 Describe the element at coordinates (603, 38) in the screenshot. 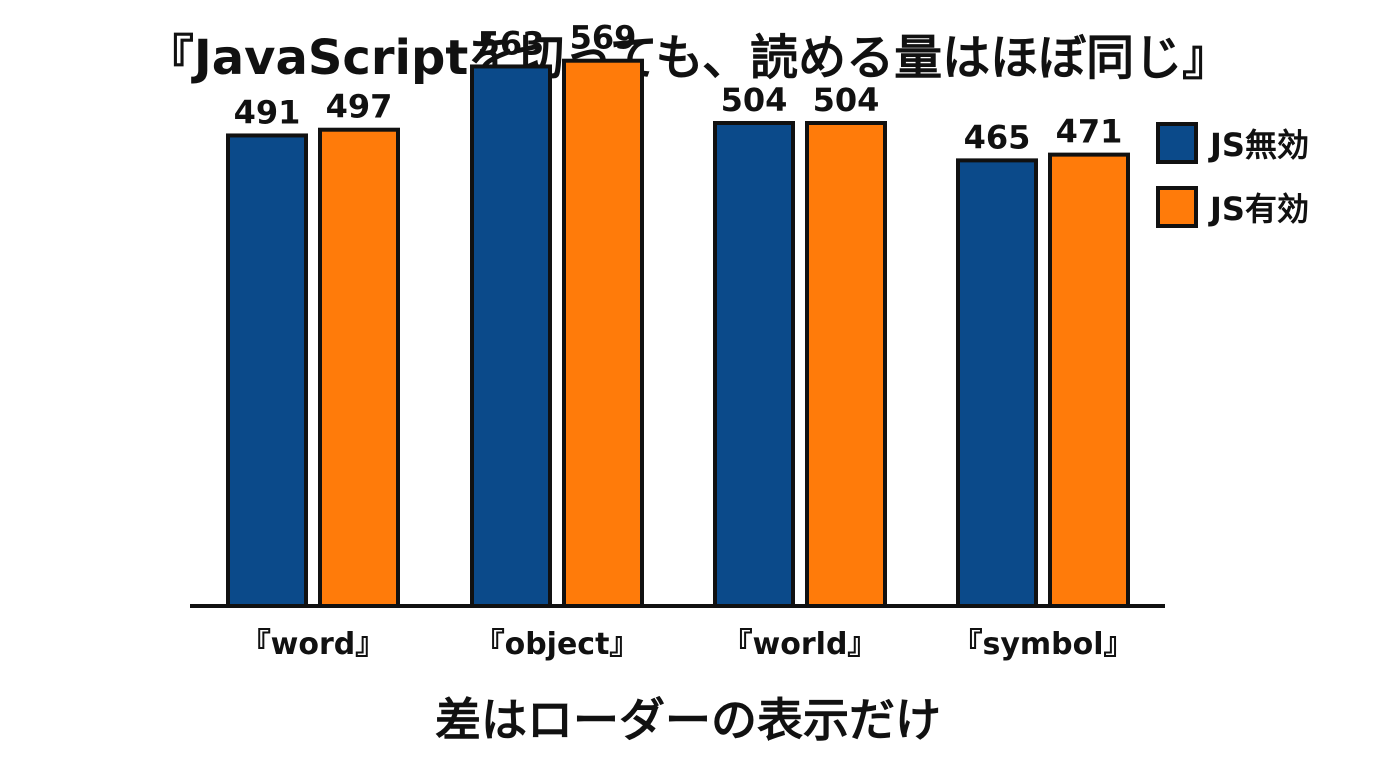

I see `value-label-js-enabled-2: 569` at that location.